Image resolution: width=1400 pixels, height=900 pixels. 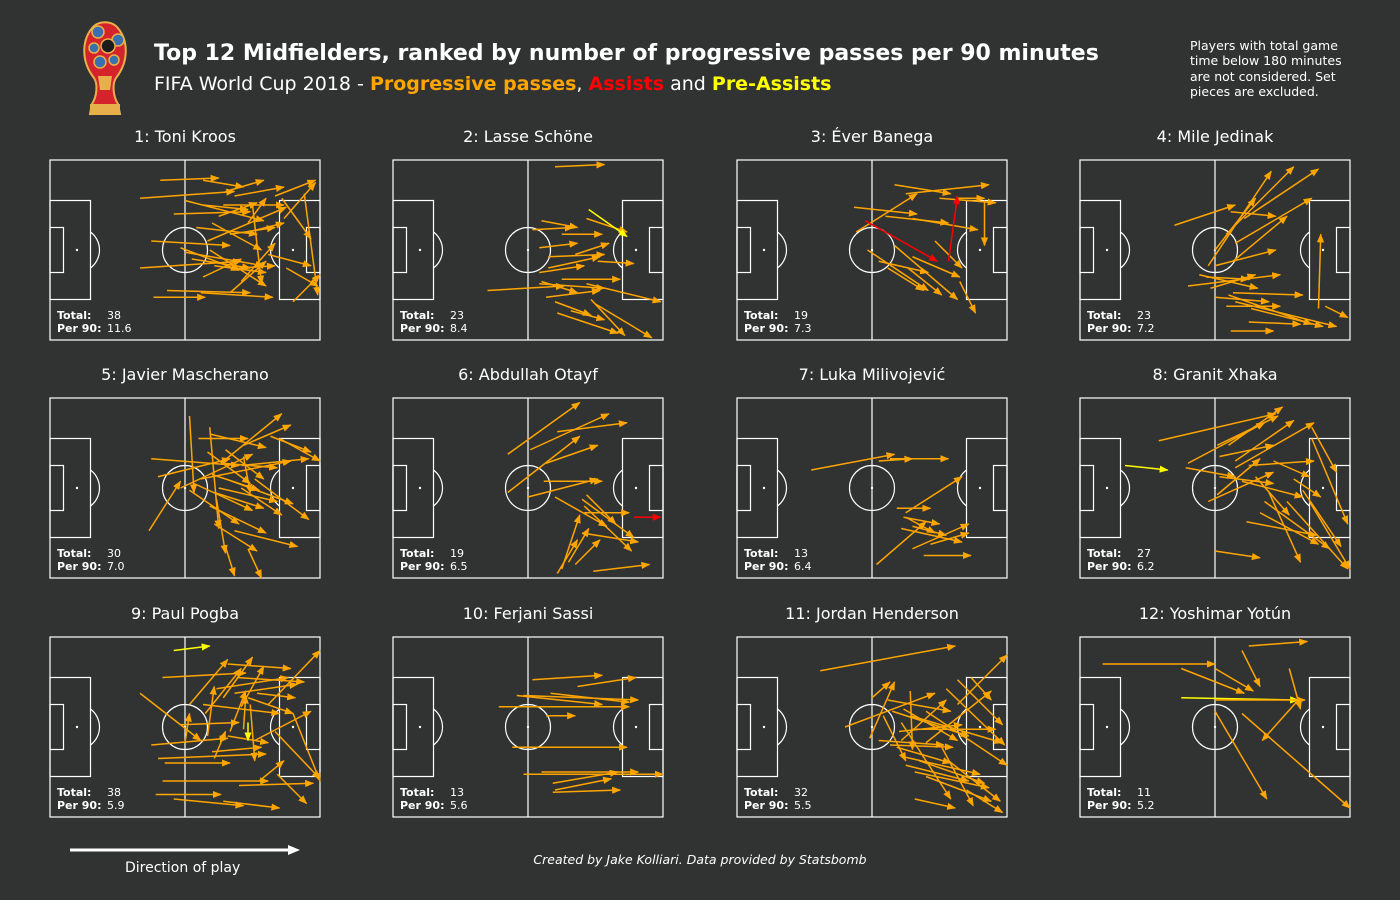 What do you see at coordinates (528, 613) in the screenshot?
I see `player-title: 10: Ferjani Sassi` at bounding box center [528, 613].